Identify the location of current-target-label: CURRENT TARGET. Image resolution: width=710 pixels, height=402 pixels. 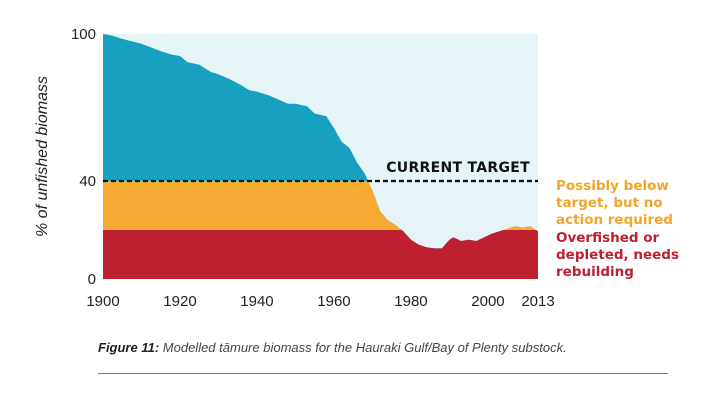
(458, 168).